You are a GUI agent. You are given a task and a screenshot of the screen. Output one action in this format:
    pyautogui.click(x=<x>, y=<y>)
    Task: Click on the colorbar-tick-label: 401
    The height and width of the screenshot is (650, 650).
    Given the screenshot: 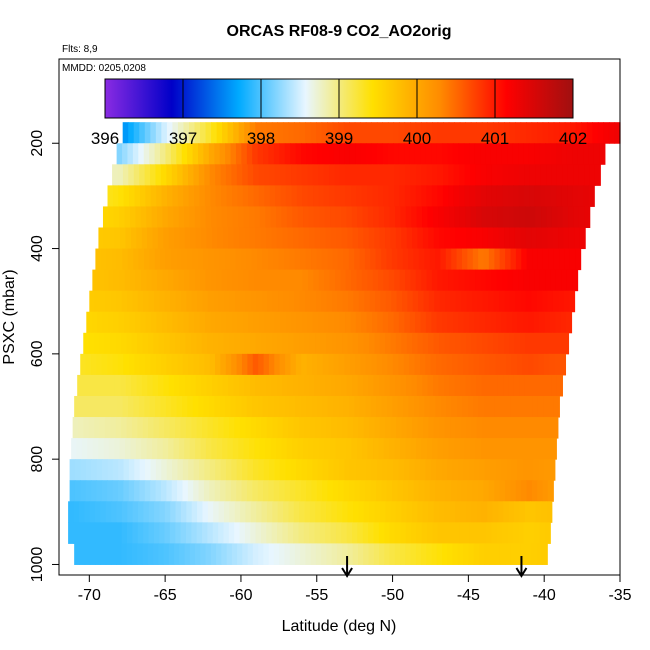 What is the action you would take?
    pyautogui.click(x=495, y=138)
    